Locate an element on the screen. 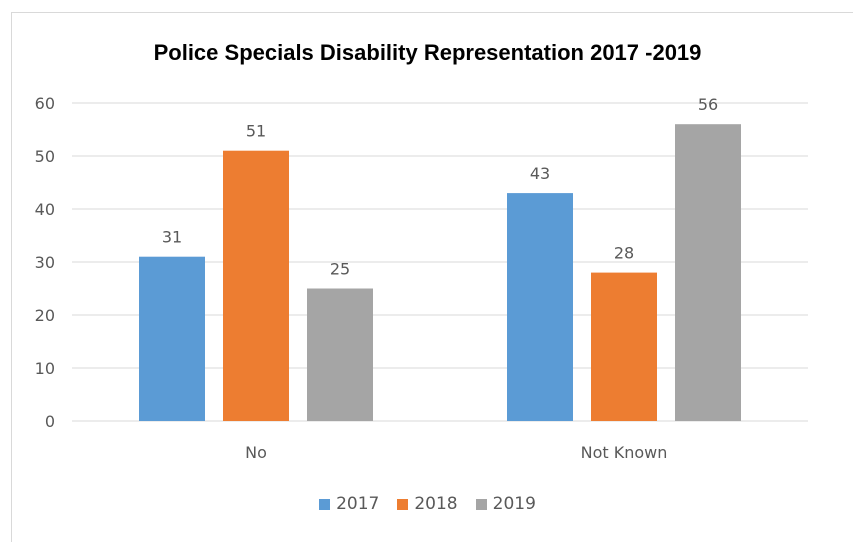  data-label: 43 is located at coordinates (540, 173).